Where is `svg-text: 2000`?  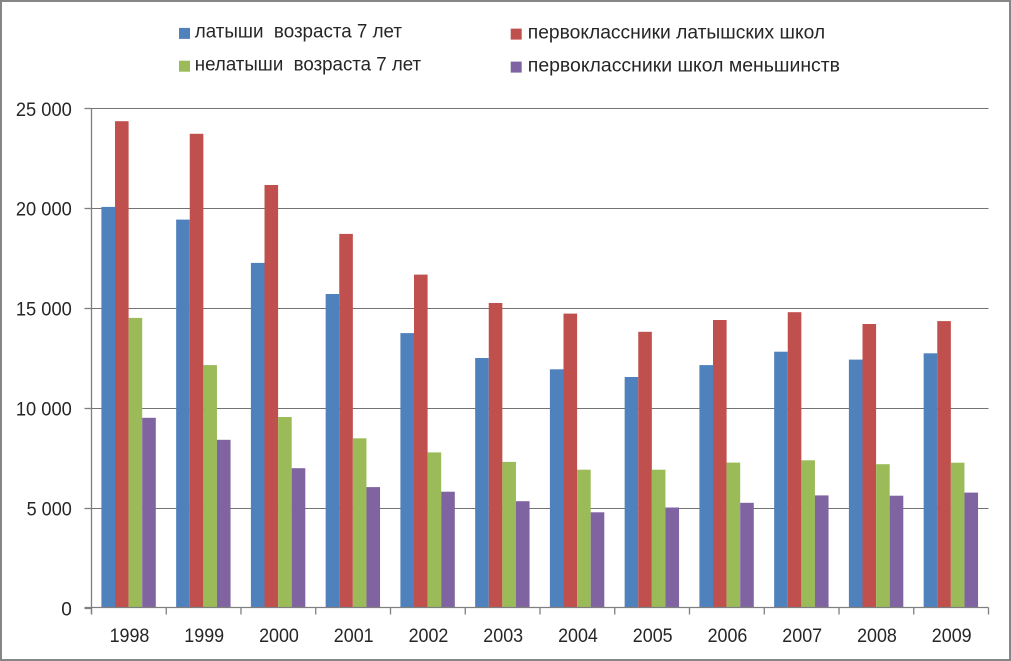
svg-text: 2000 is located at coordinates (279, 636).